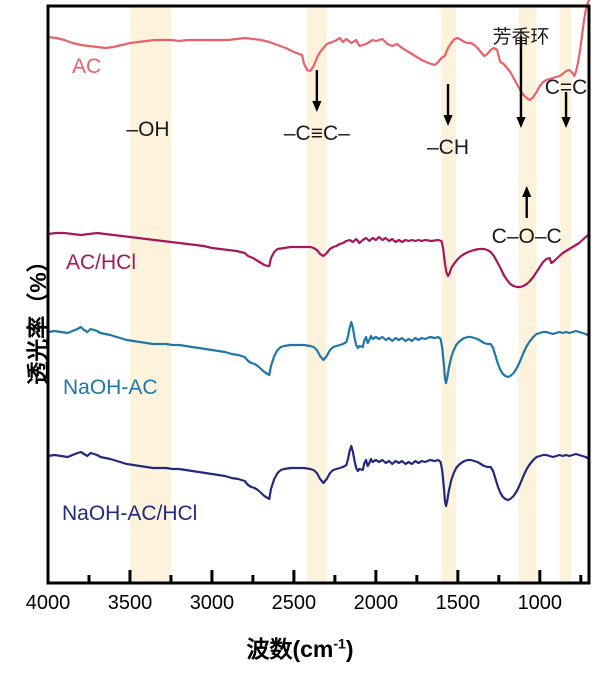 The image size is (600, 678). I want to click on arrow-head-aromatic, so click(521, 122).